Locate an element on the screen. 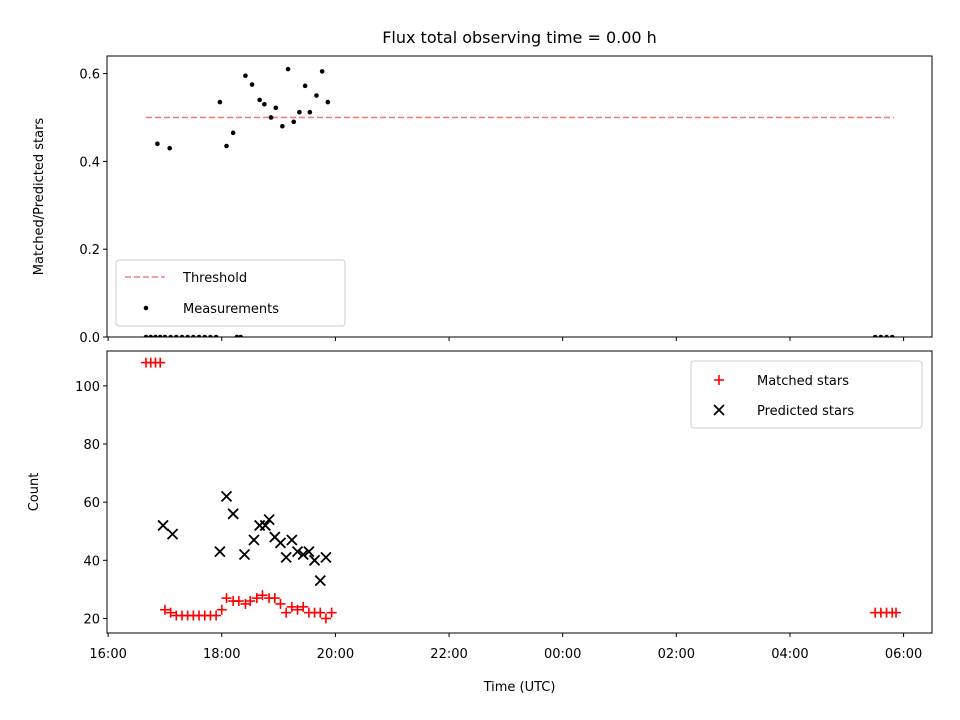  x-tick-label: 20:00 is located at coordinates (335, 654).